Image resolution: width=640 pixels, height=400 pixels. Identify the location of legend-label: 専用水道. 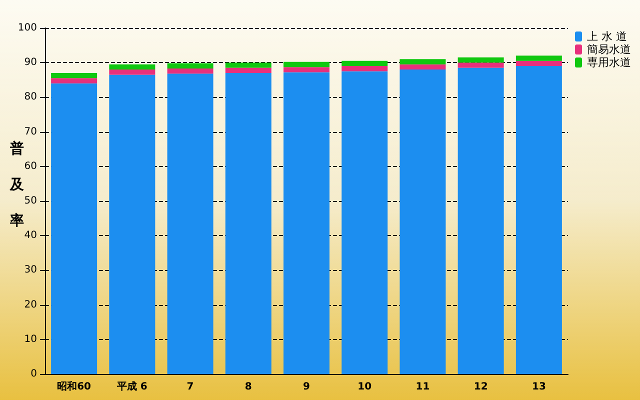
(609, 62).